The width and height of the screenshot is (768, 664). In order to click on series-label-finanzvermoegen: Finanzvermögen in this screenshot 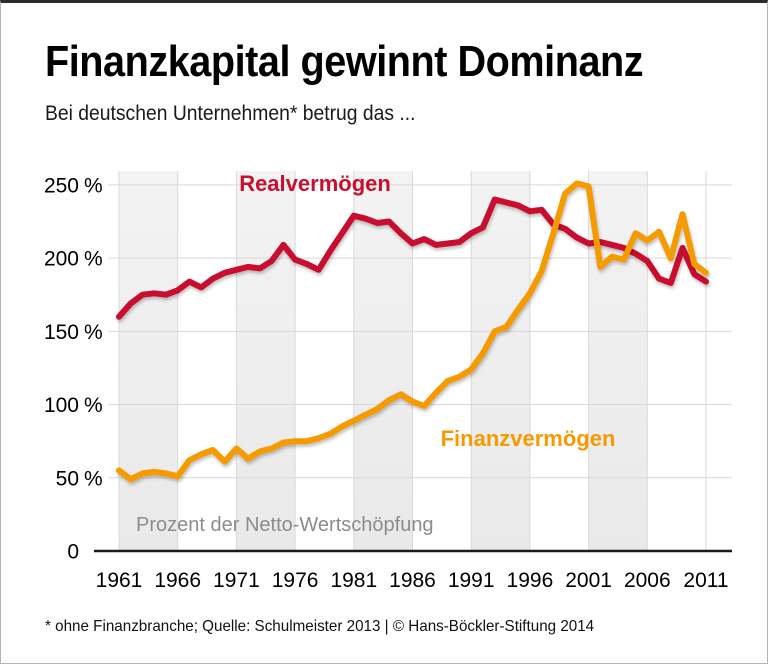, I will do `click(528, 438)`.